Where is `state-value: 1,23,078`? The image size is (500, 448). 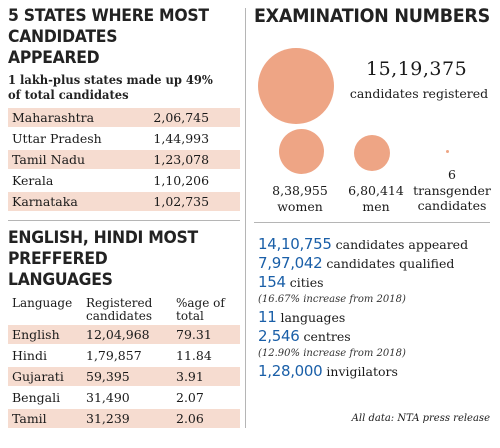 state-value: 1,23,078 is located at coordinates (191, 159).